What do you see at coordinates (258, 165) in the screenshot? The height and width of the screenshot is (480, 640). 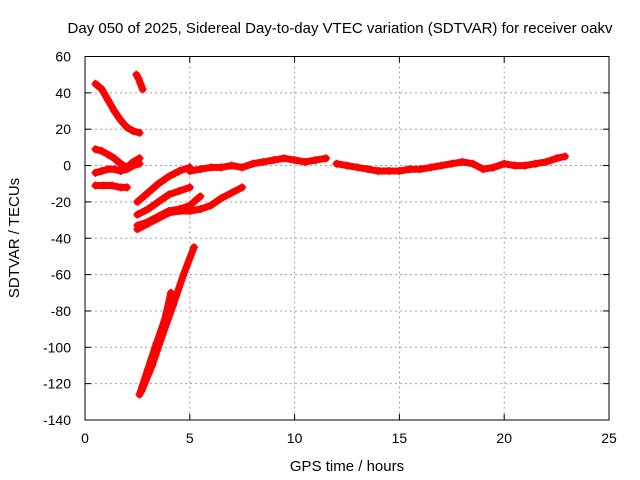 I see `series-track-l` at bounding box center [258, 165].